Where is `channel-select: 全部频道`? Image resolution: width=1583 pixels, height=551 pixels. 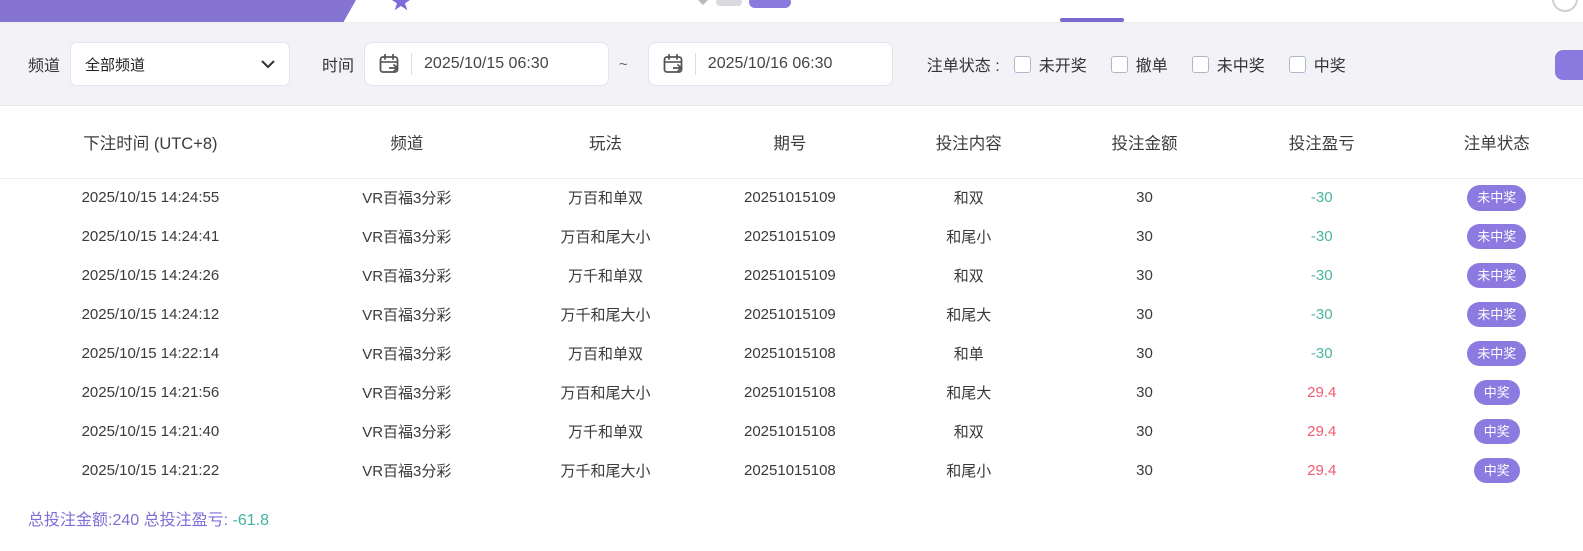 channel-select: 全部频道 is located at coordinates (180, 64).